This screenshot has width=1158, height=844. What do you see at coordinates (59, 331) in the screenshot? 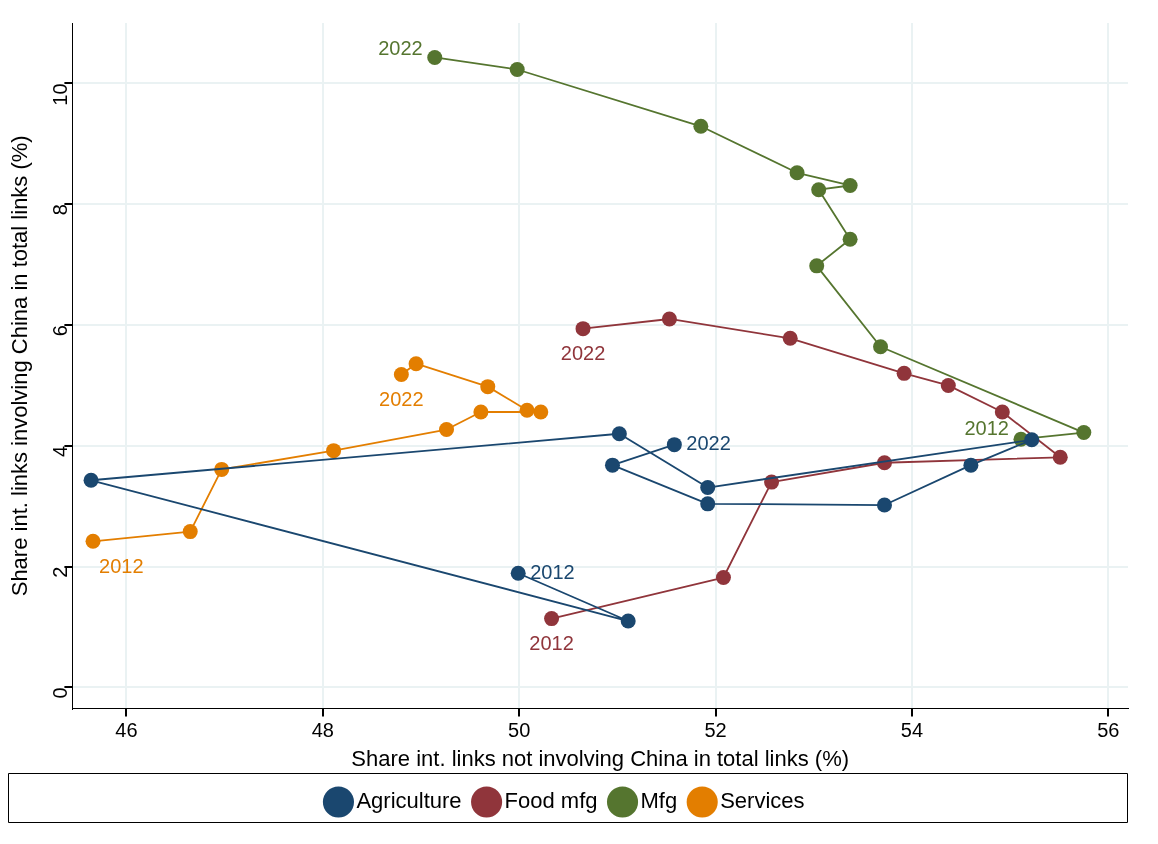
I see `y-tick-label: 6` at bounding box center [59, 331].